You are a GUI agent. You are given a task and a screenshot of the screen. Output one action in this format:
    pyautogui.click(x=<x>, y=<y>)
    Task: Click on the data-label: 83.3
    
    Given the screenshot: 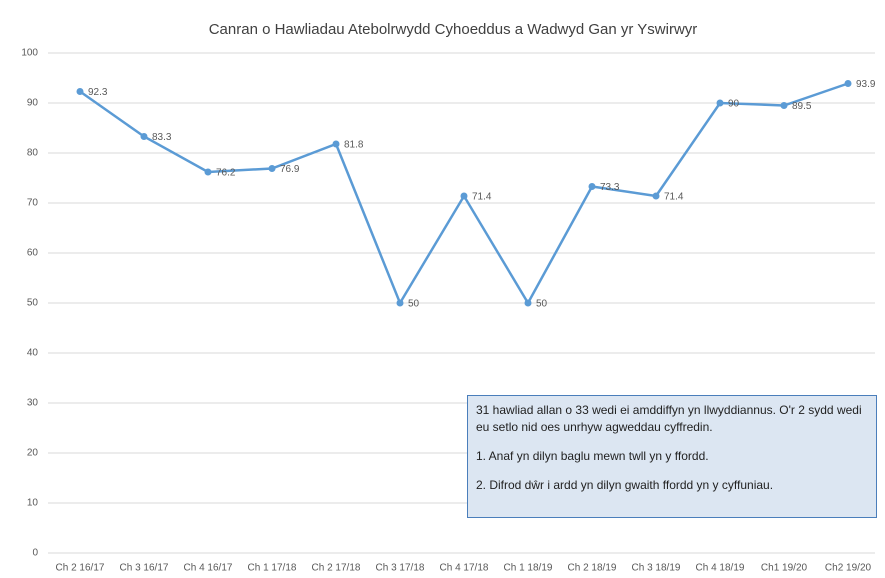 What is the action you would take?
    pyautogui.click(x=162, y=137)
    